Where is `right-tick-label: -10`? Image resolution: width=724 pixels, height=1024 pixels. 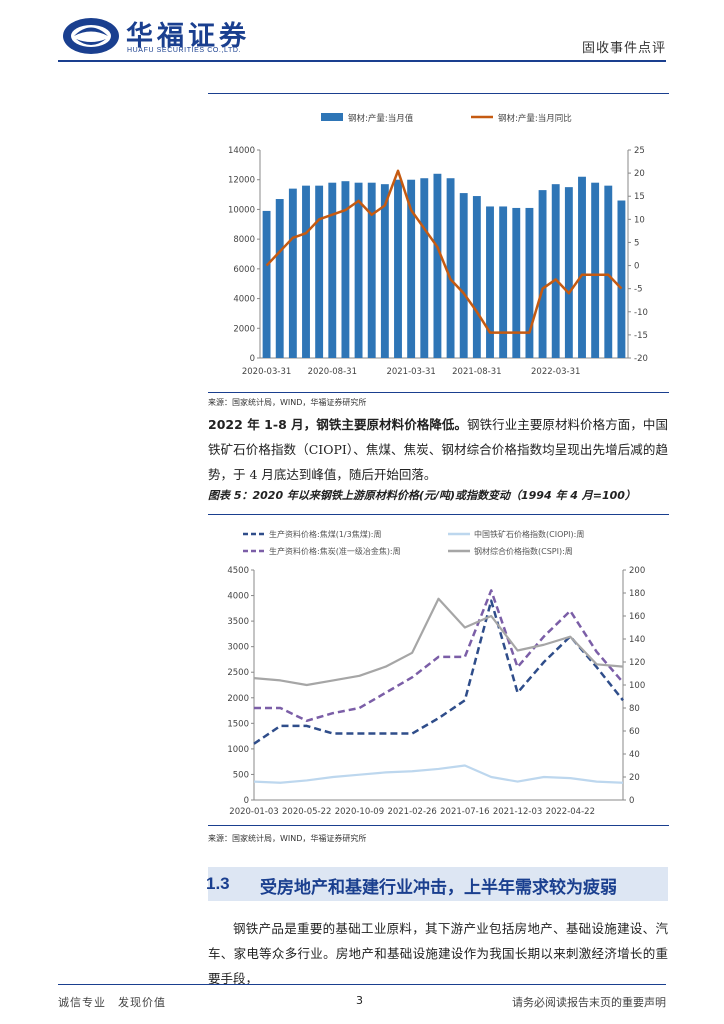 right-tick-label: -10 is located at coordinates (641, 313).